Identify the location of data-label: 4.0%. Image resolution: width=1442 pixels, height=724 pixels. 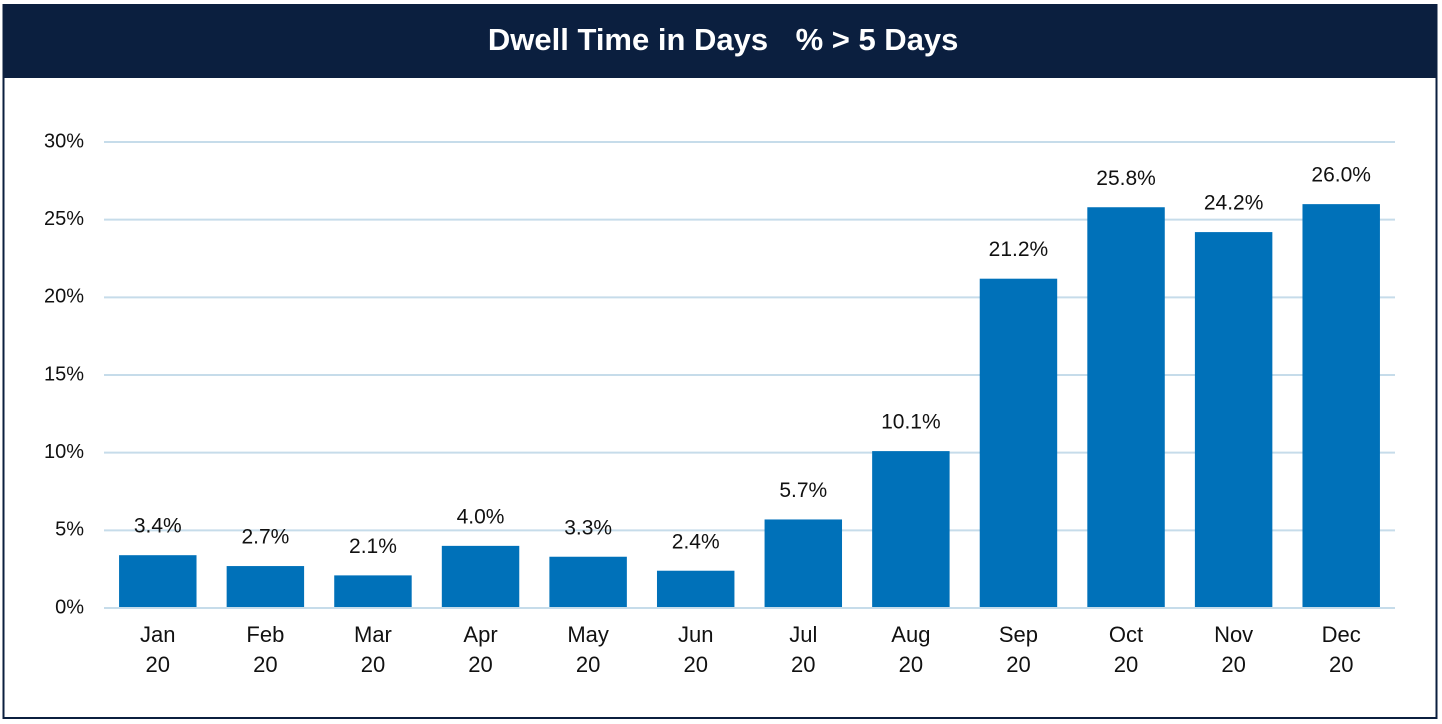
(481, 516).